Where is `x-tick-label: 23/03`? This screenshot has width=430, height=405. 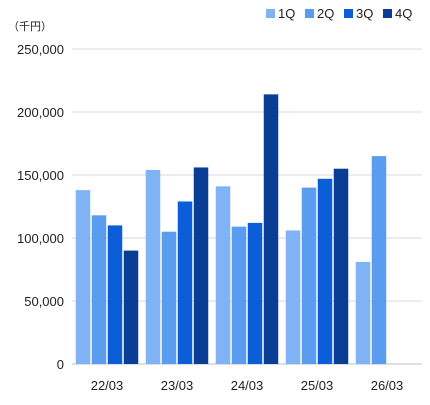 x-tick-label: 23/03 is located at coordinates (177, 385).